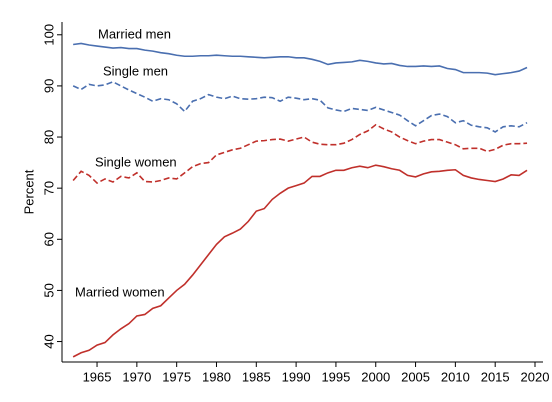  Describe the element at coordinates (134, 33) in the screenshot. I see `series-label: Married men` at that location.